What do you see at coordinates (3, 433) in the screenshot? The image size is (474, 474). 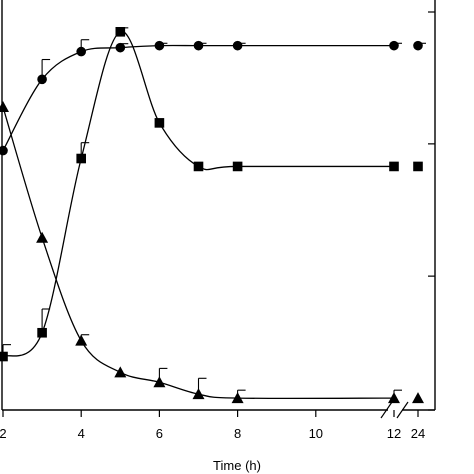 I see `x-tick-label: 2` at bounding box center [3, 433].